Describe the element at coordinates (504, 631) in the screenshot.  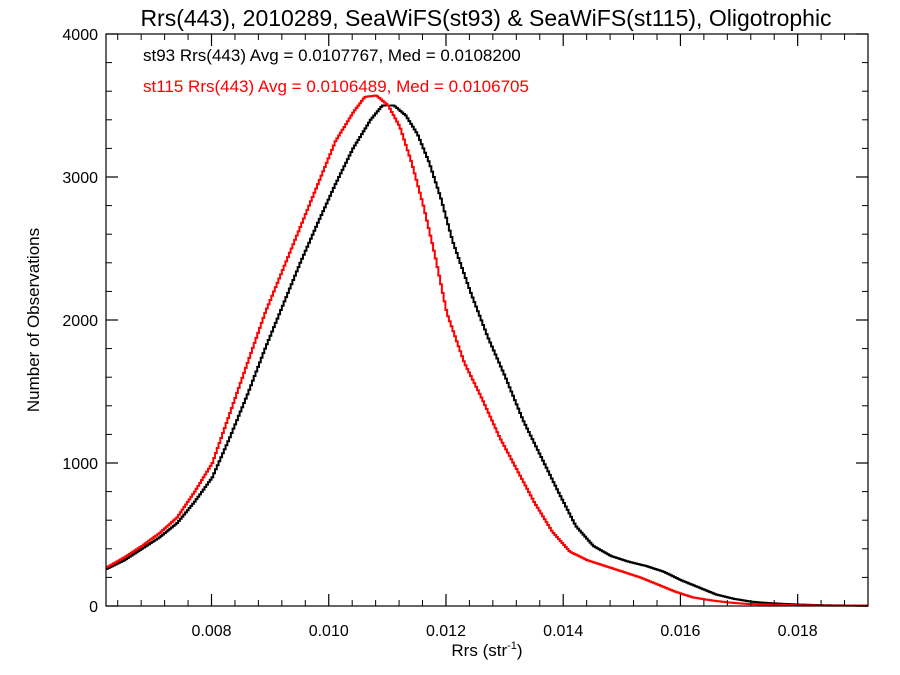
I see `x-axis-tick-labels: 0.008 0.010 0.012 0.014 0.016 0.018` at that location.